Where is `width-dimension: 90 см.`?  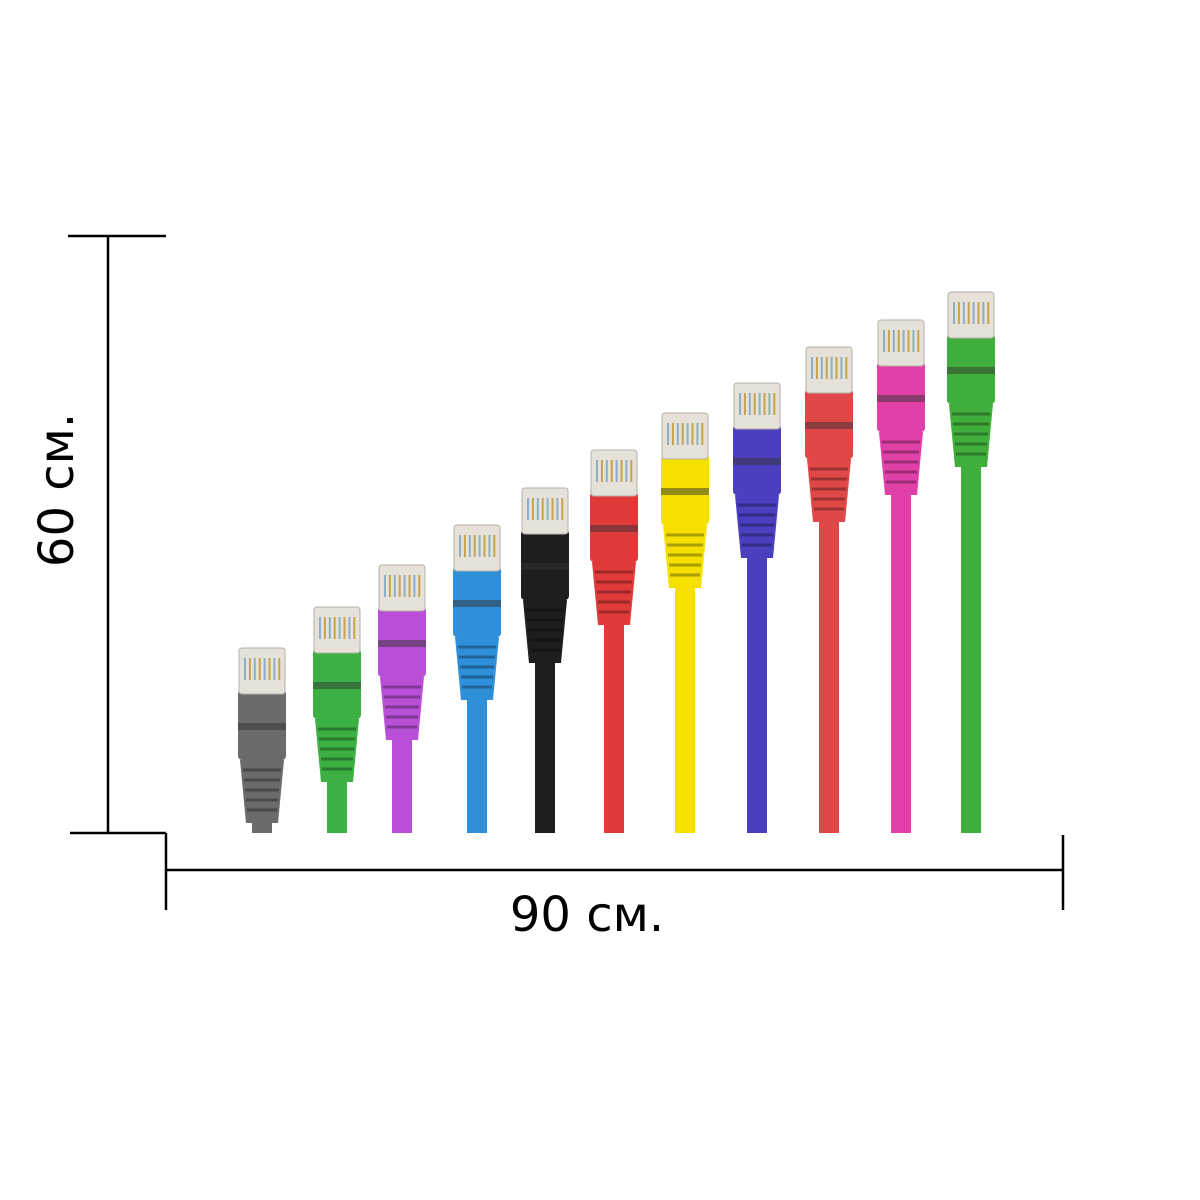 width-dimension: 90 см. is located at coordinates (614, 888).